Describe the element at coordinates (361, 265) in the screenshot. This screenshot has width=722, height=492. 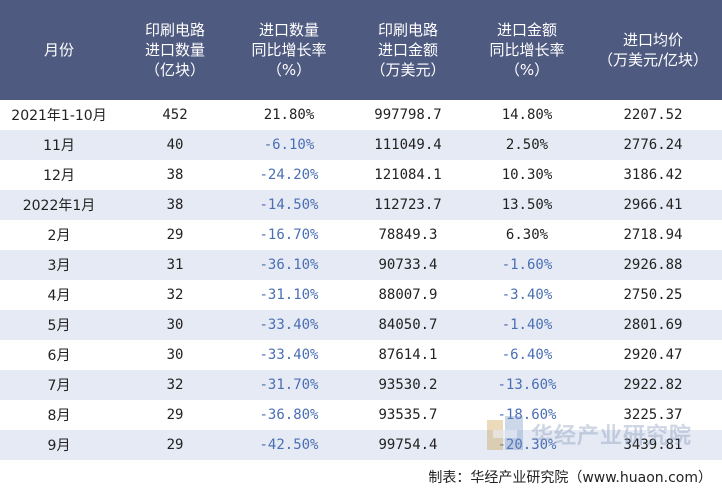
I see `table-row: 3月 31 -36.10% 90733.4 -1.60% 2926.88` at that location.